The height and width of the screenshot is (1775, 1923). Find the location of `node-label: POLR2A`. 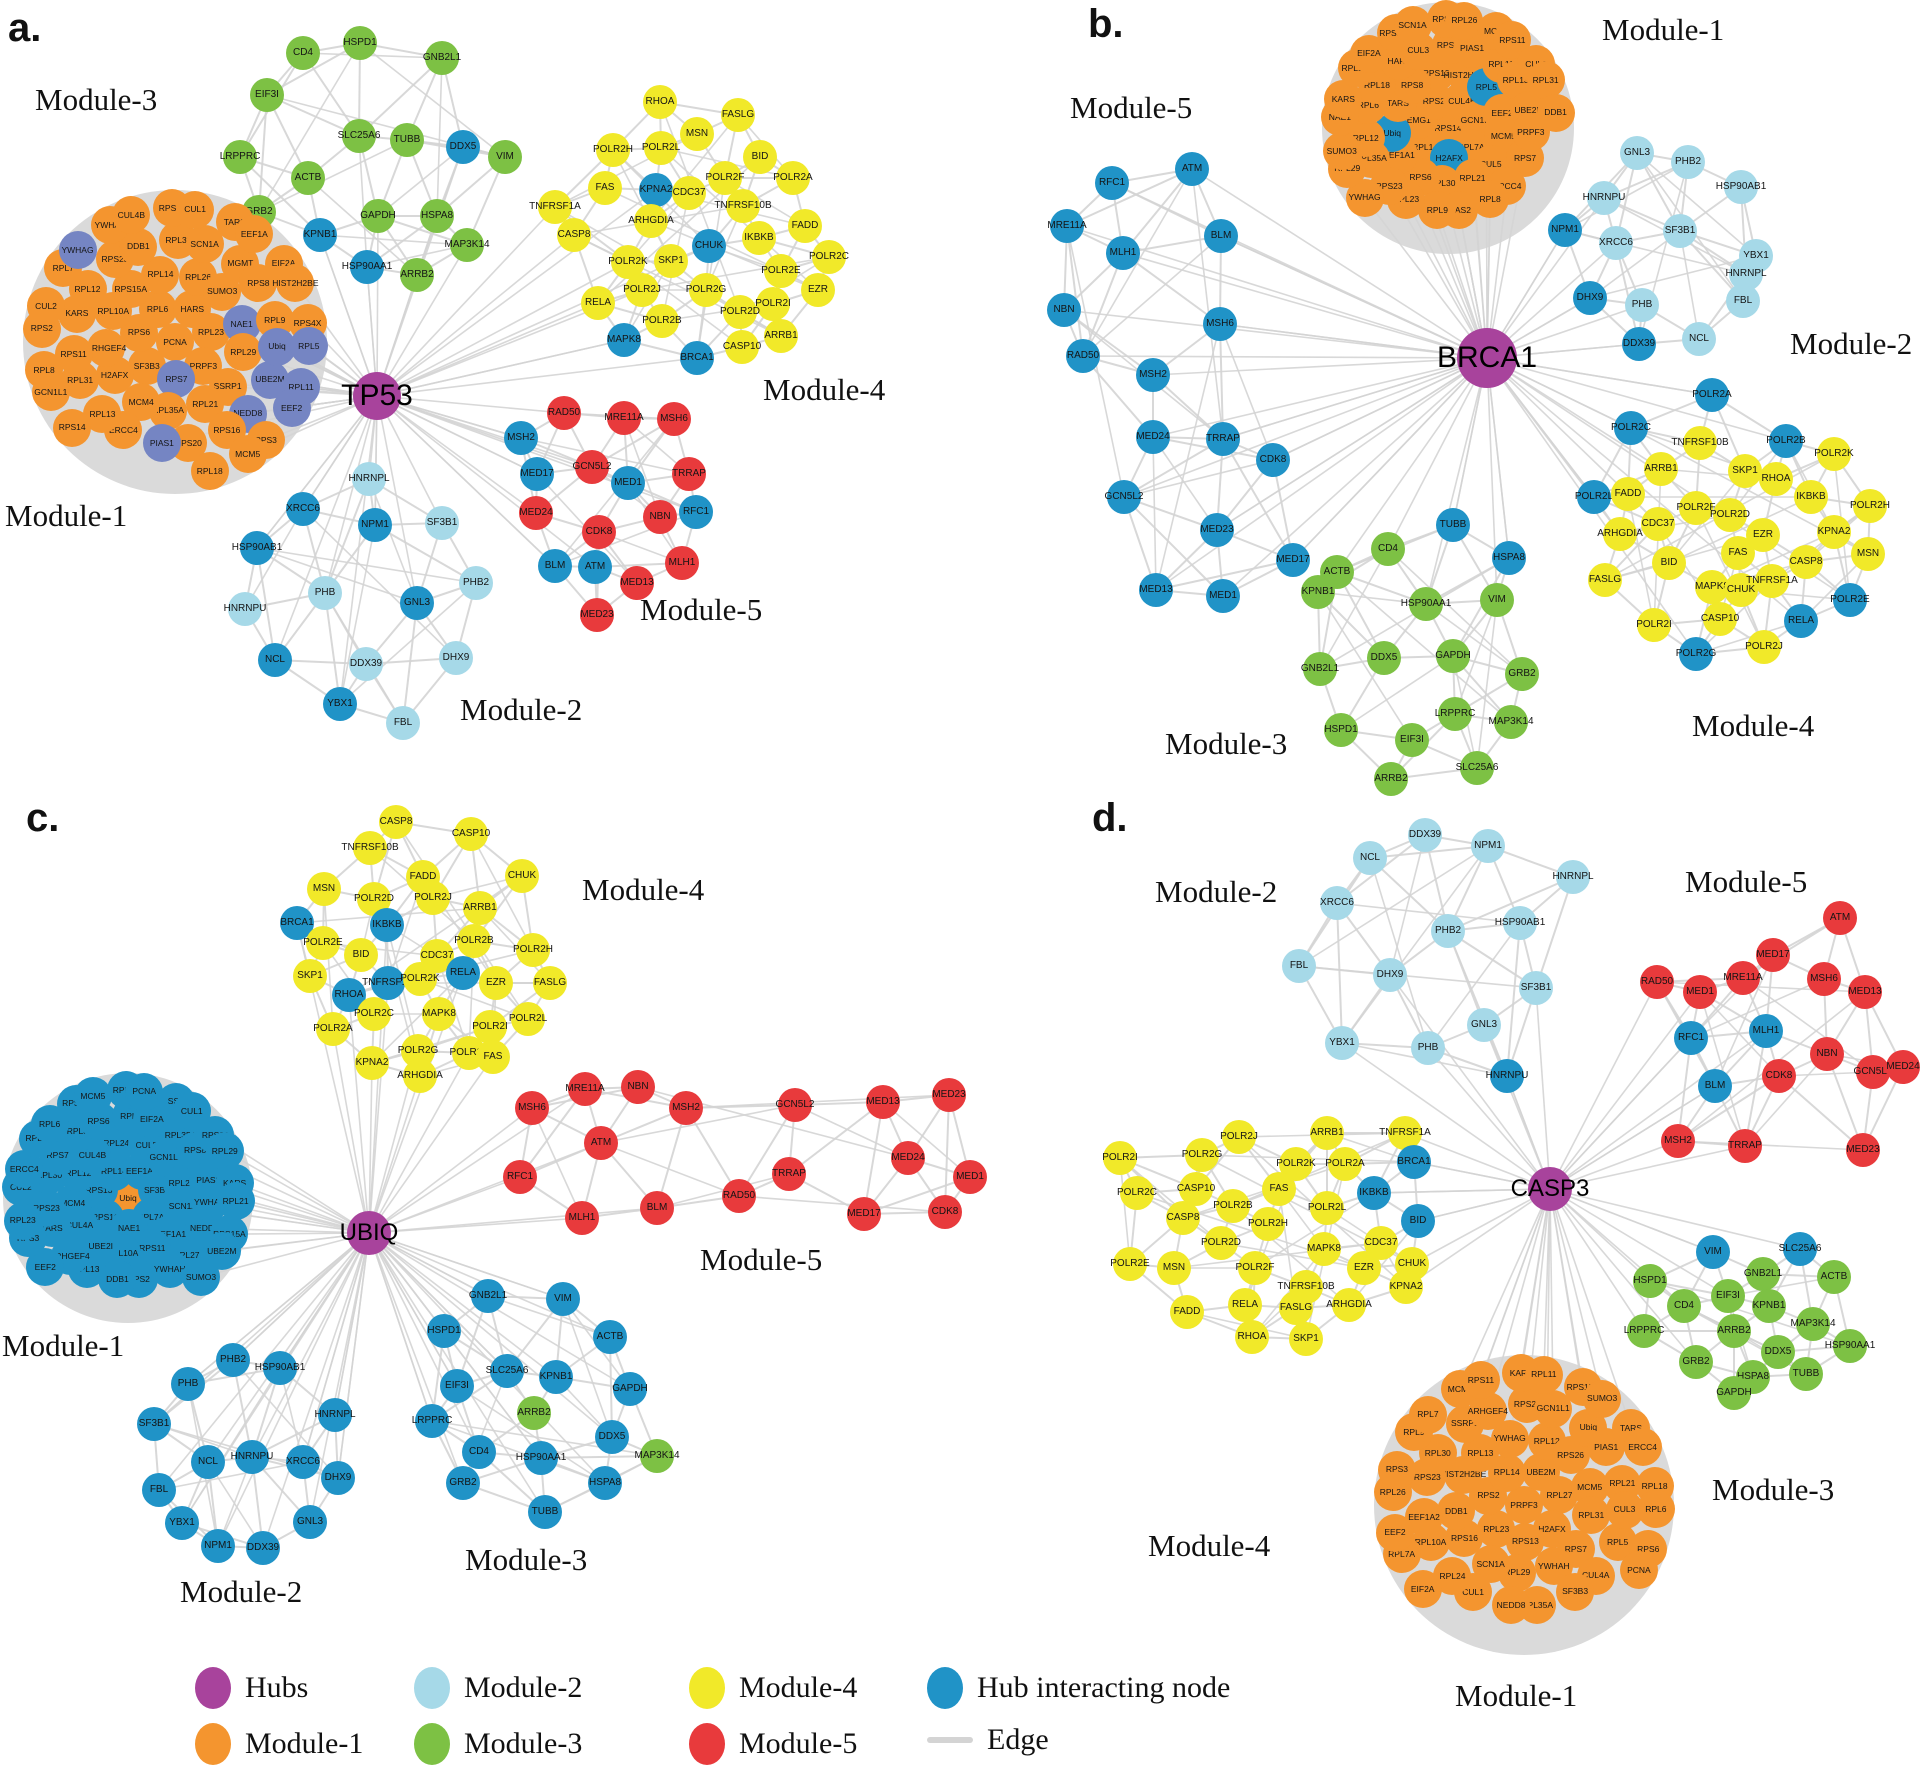

node-label: POLR2A is located at coordinates (1712, 394).